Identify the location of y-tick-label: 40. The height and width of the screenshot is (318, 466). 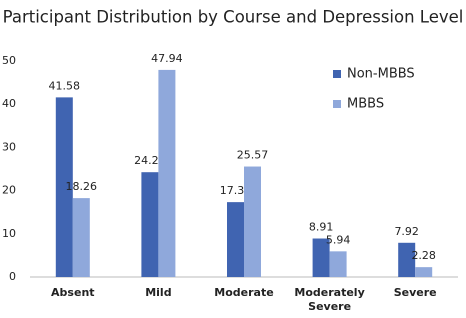
(9, 103).